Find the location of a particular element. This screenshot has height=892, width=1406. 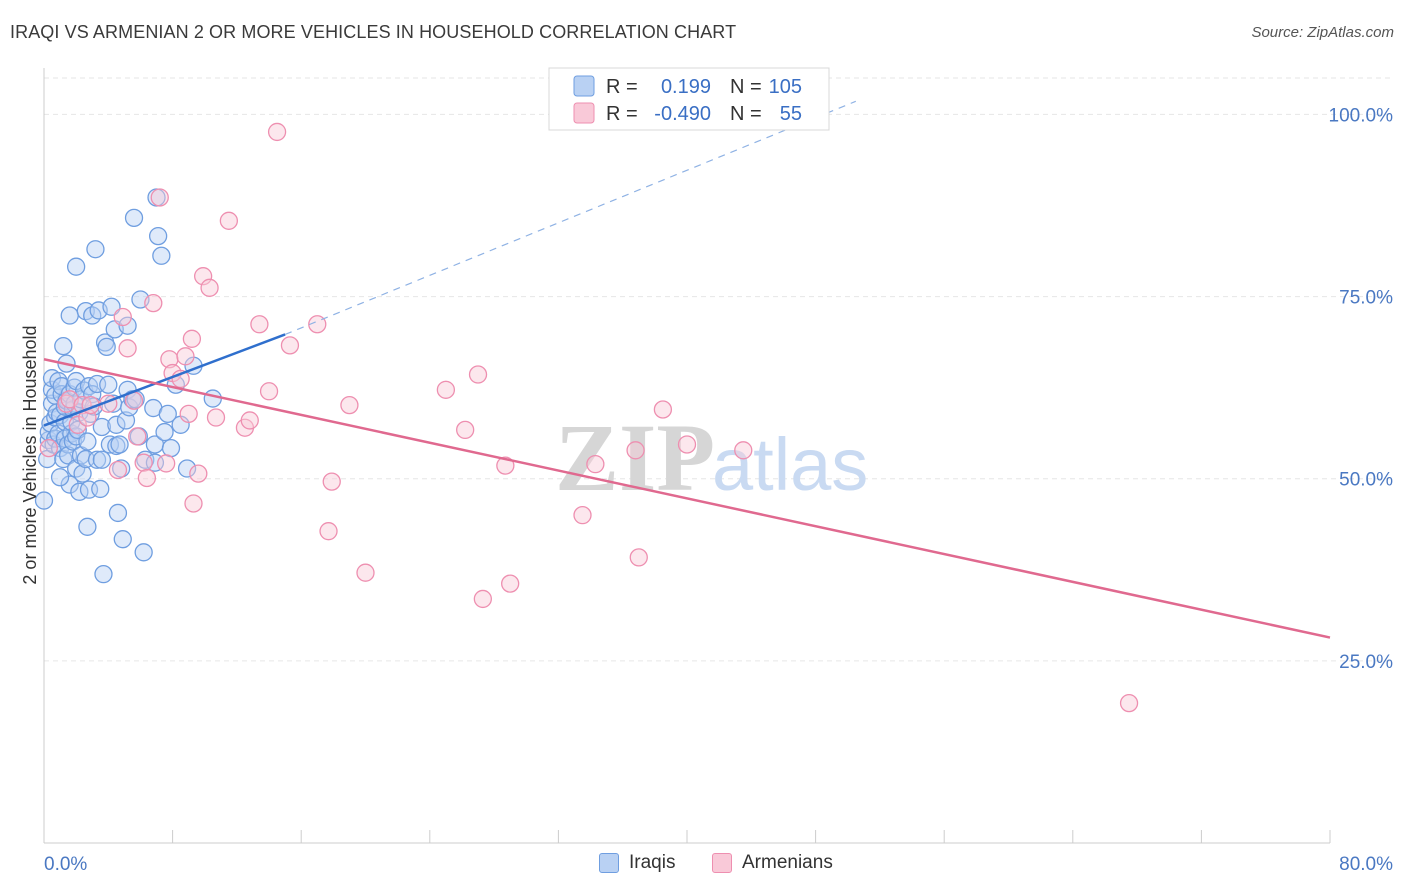

trend-line-iraqis is located at coordinates (164, 380).